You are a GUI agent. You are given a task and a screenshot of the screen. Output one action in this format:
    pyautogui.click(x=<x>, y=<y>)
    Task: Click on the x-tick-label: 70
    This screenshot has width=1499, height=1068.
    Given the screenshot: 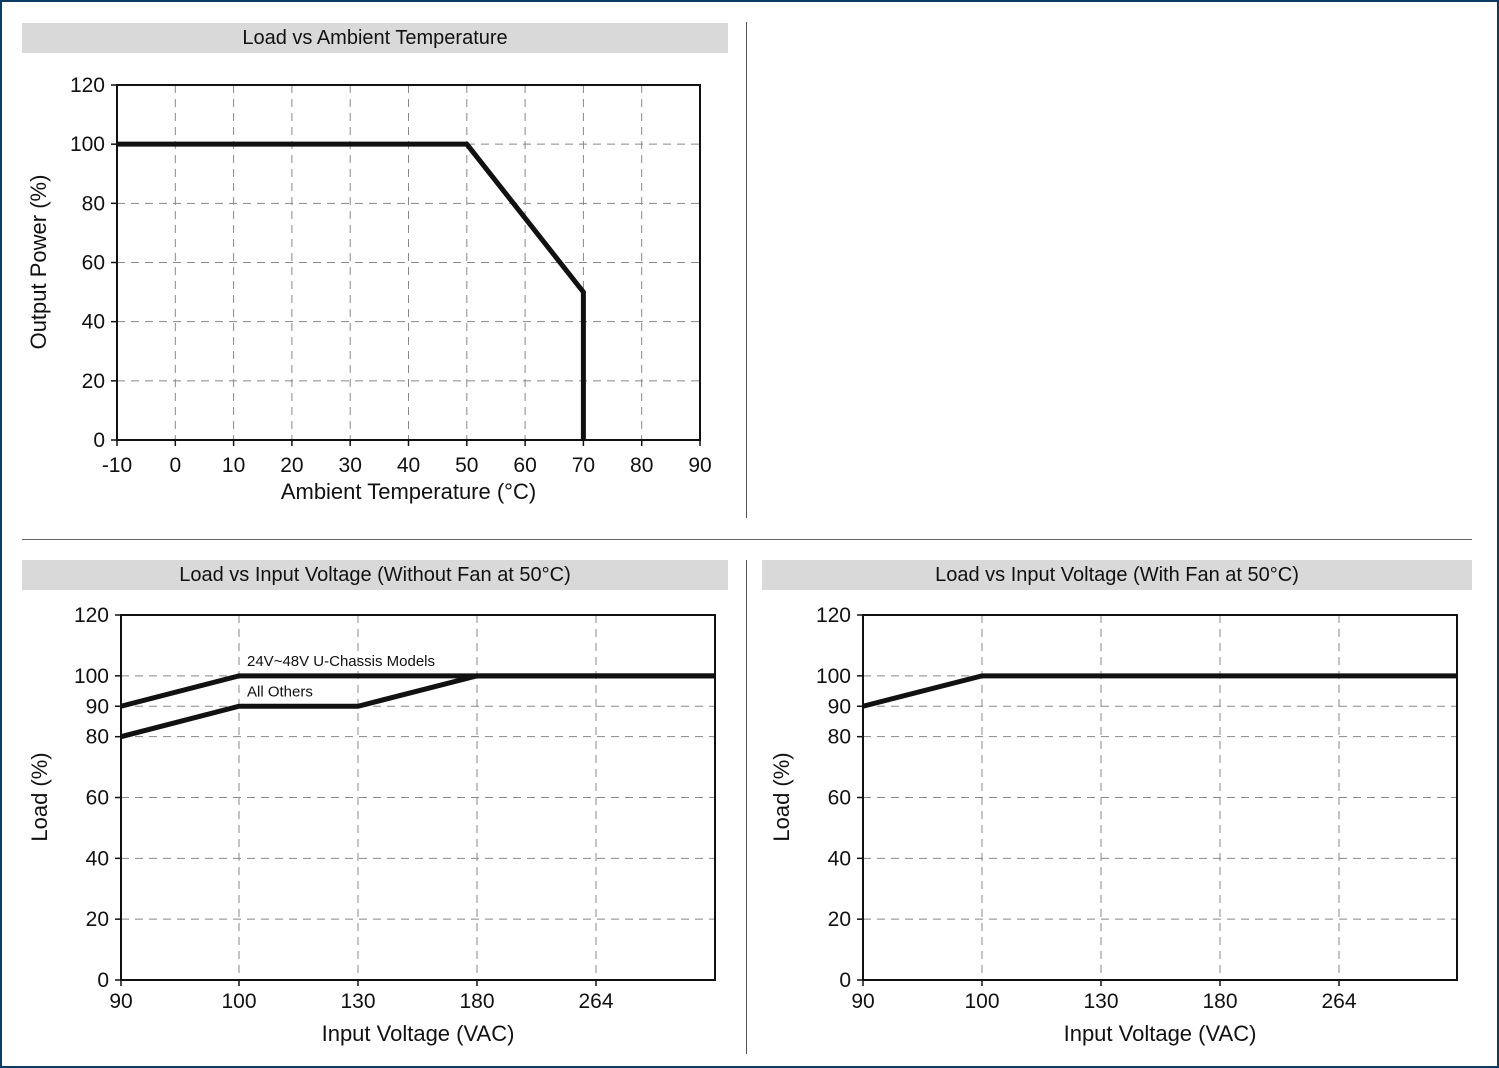 What is the action you would take?
    pyautogui.click(x=583, y=465)
    